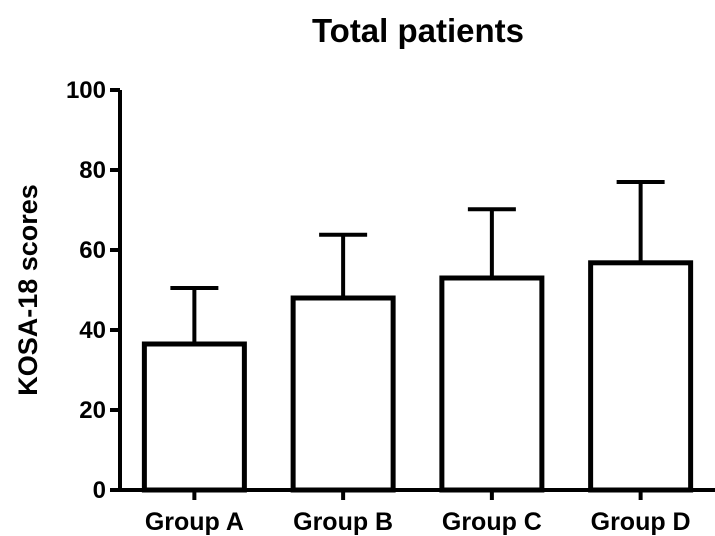  I want to click on y-axis-label: KOSA-18 scores, so click(28, 290).